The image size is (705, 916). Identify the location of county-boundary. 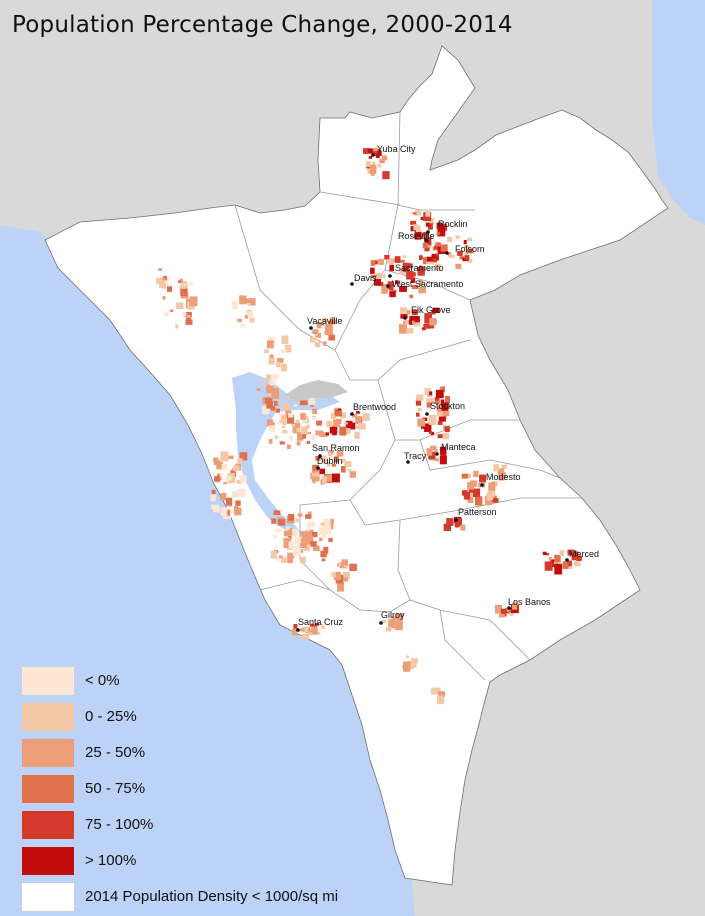
(366, 277).